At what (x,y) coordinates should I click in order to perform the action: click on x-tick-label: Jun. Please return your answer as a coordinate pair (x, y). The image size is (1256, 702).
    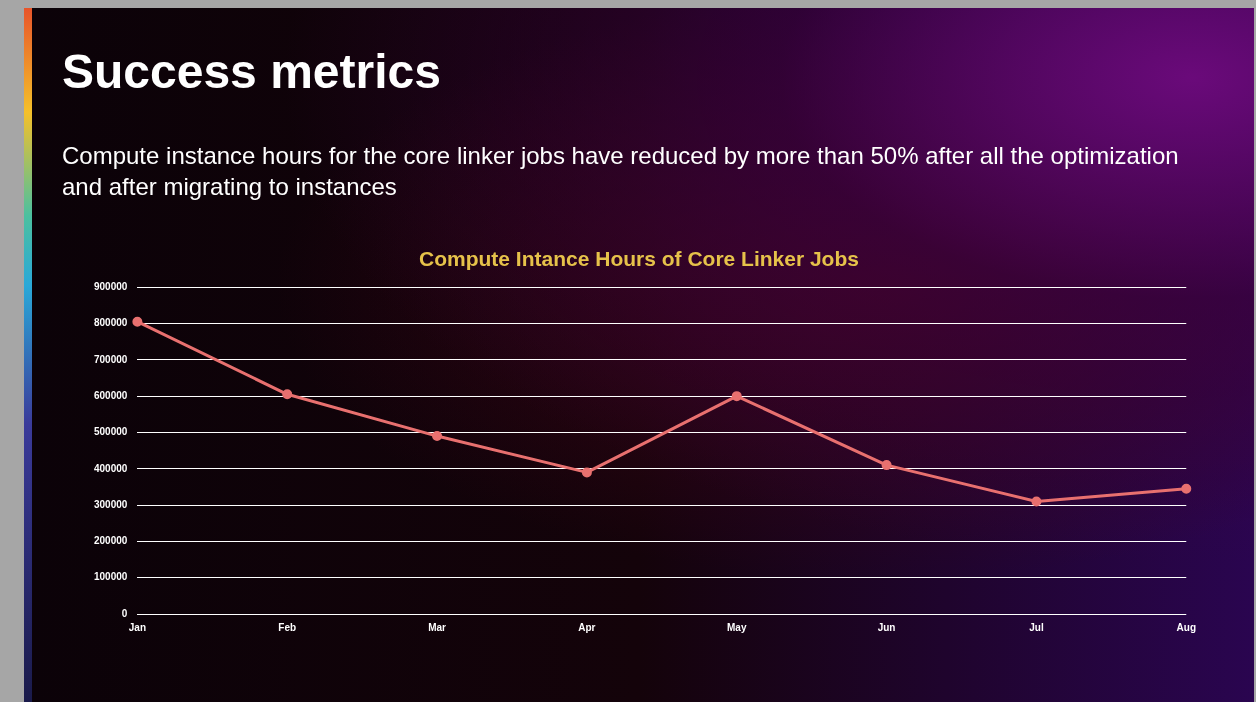
    Looking at the image, I should click on (886, 627).